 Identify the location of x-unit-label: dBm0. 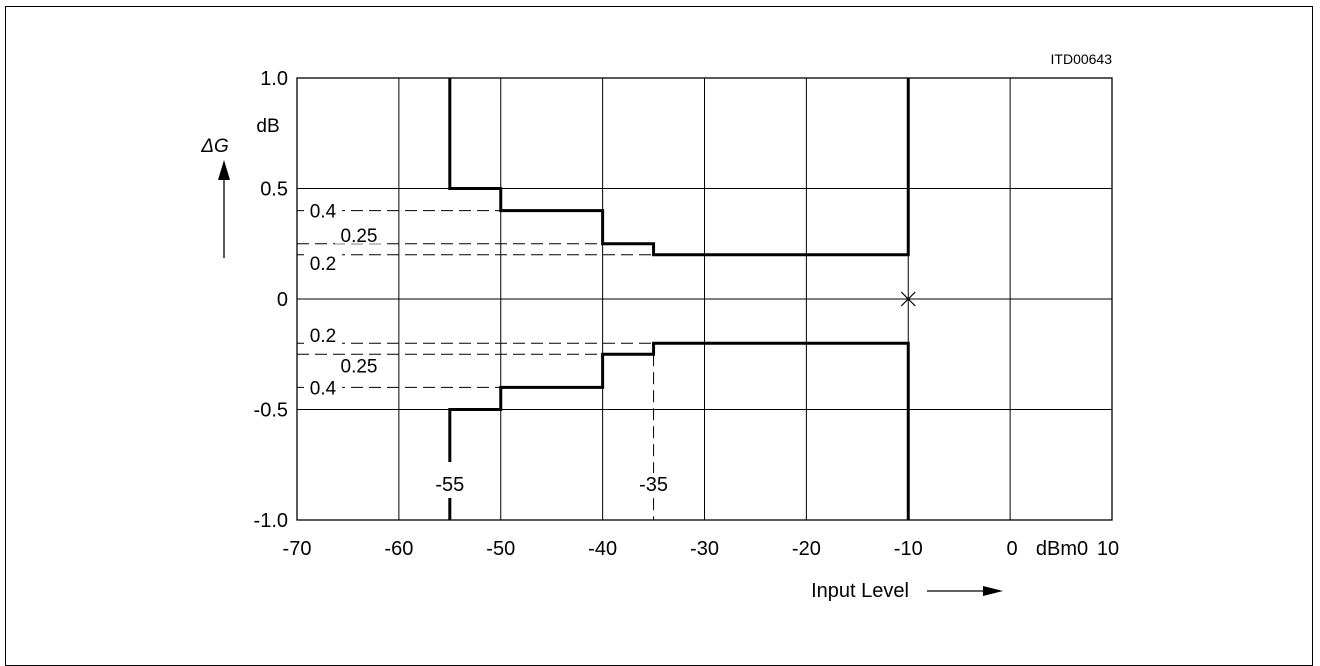
(1062, 549).